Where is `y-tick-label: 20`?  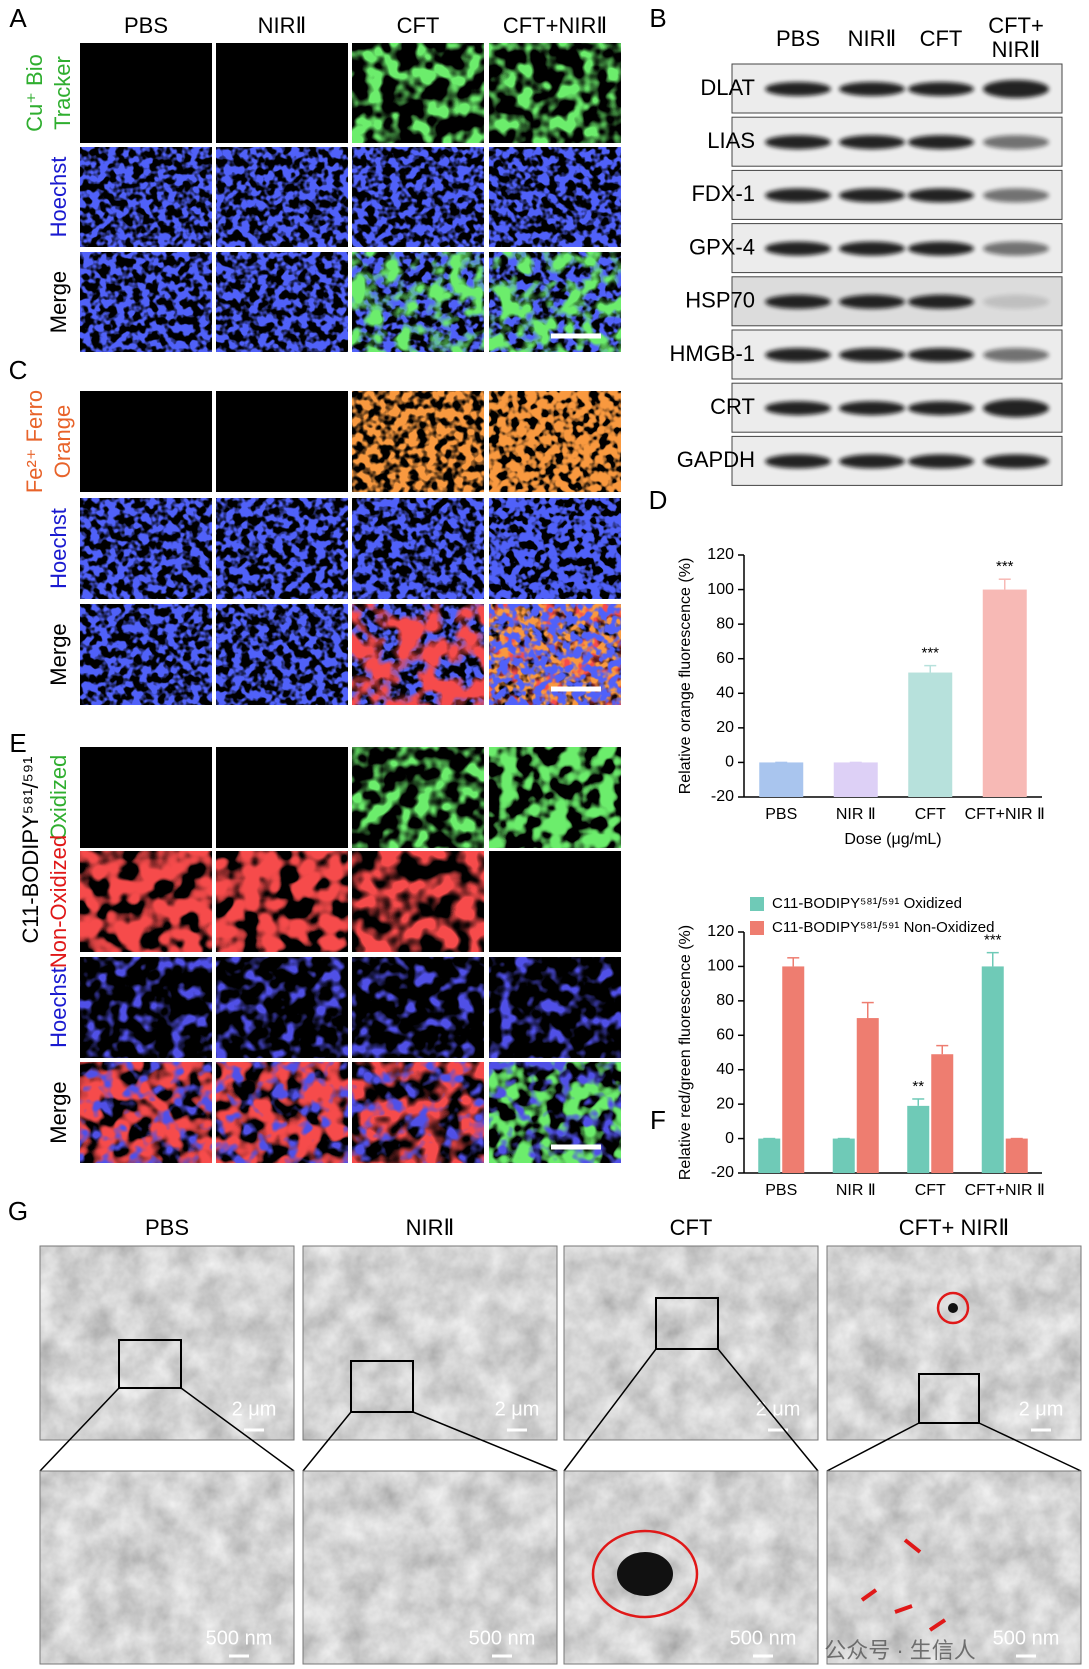
y-tick-label: 20 is located at coordinates (725, 727).